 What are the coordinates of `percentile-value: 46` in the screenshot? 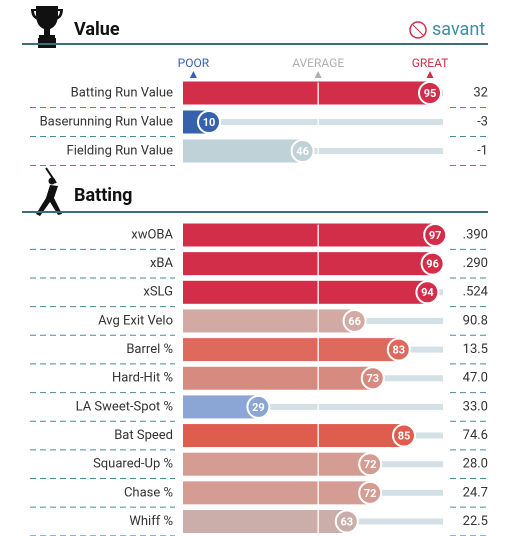 It's located at (302, 151).